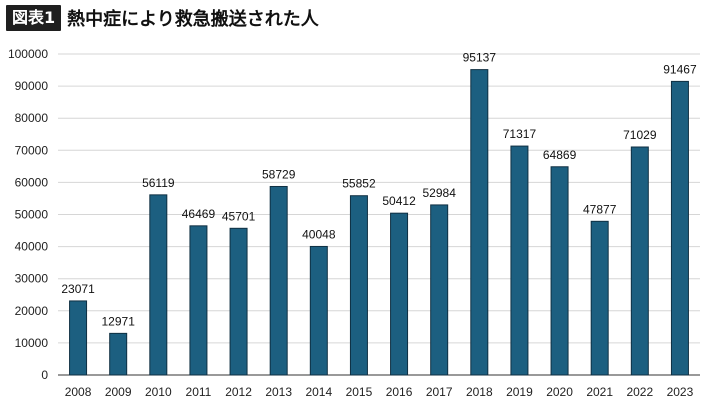  I want to click on bar-2015, so click(358, 285).